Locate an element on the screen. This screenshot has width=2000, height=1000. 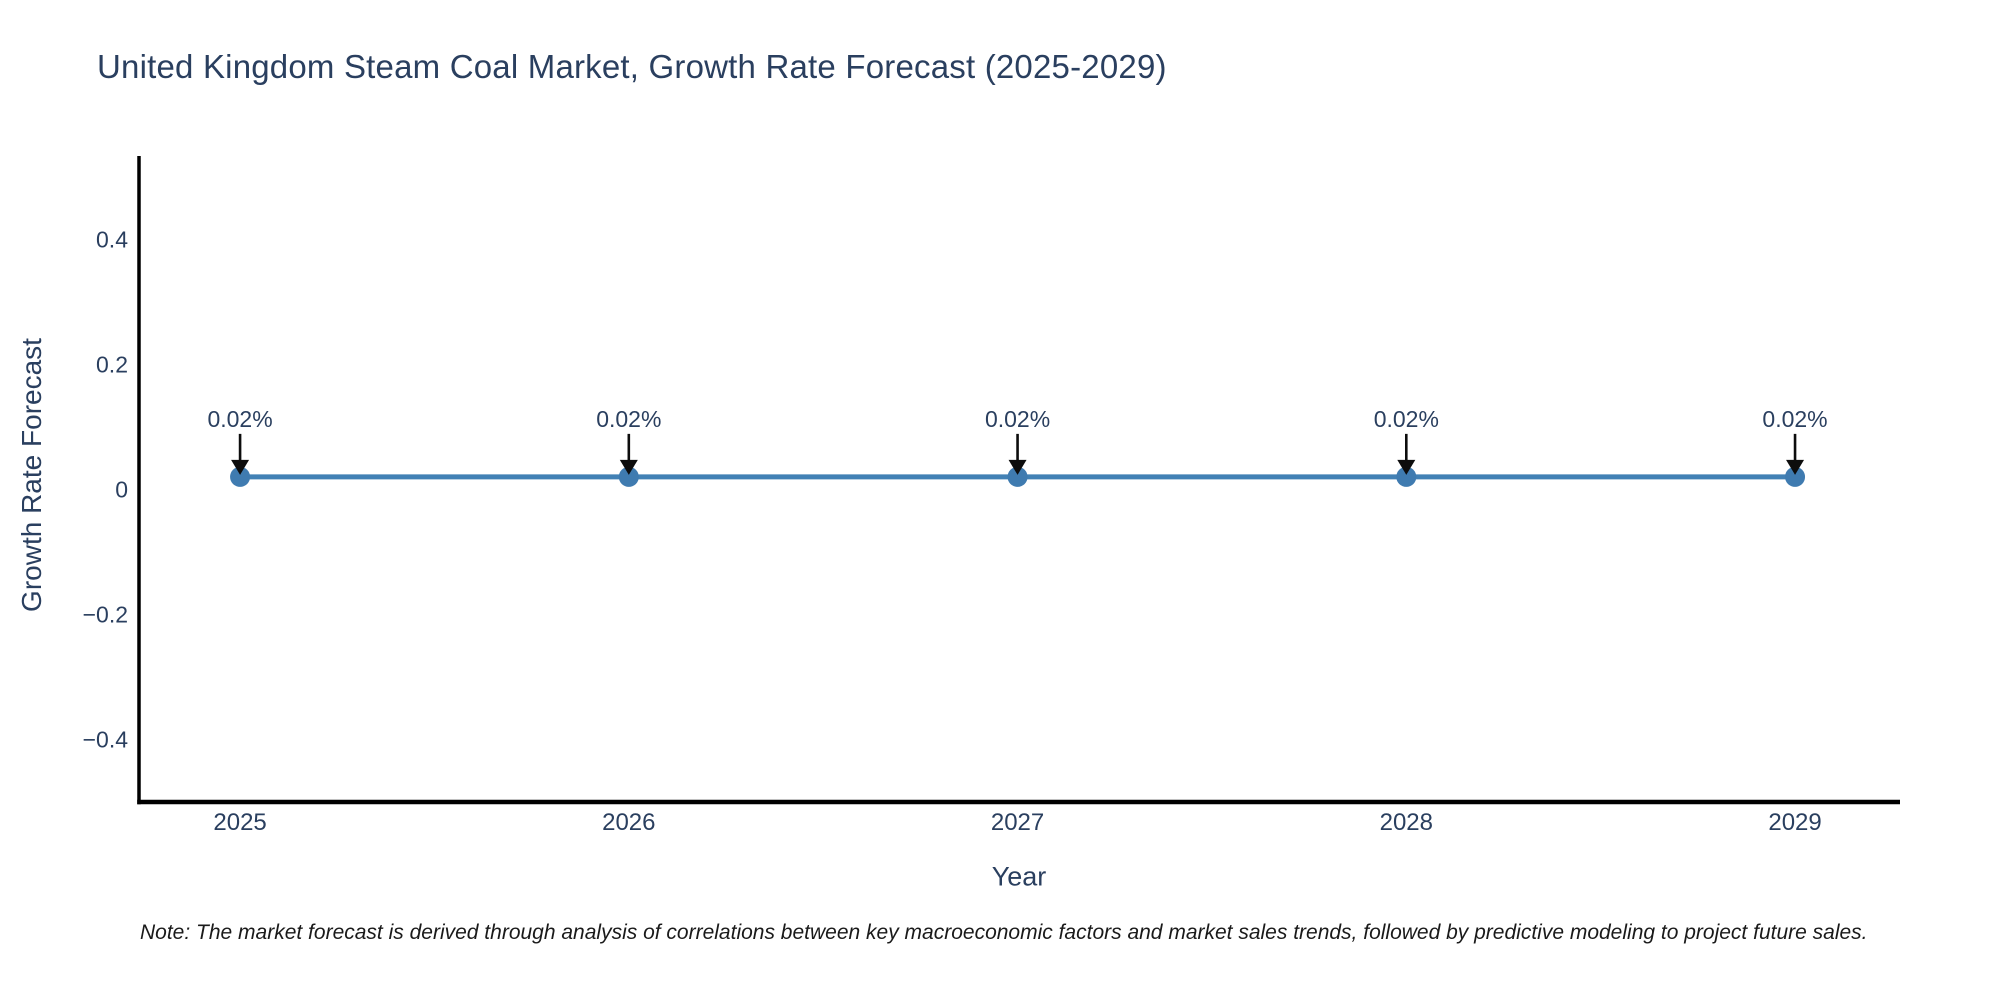
x-tick-label: 2027 is located at coordinates (1017, 822).